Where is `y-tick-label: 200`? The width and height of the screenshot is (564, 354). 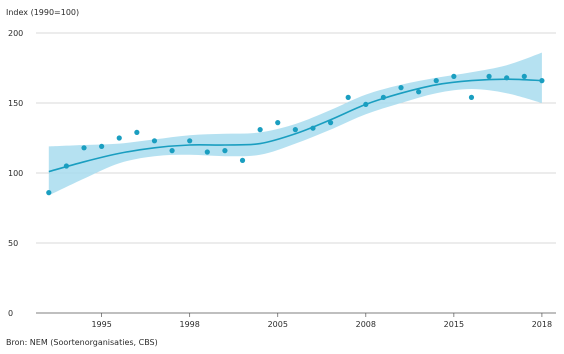 y-tick-label: 200 is located at coordinates (15, 33).